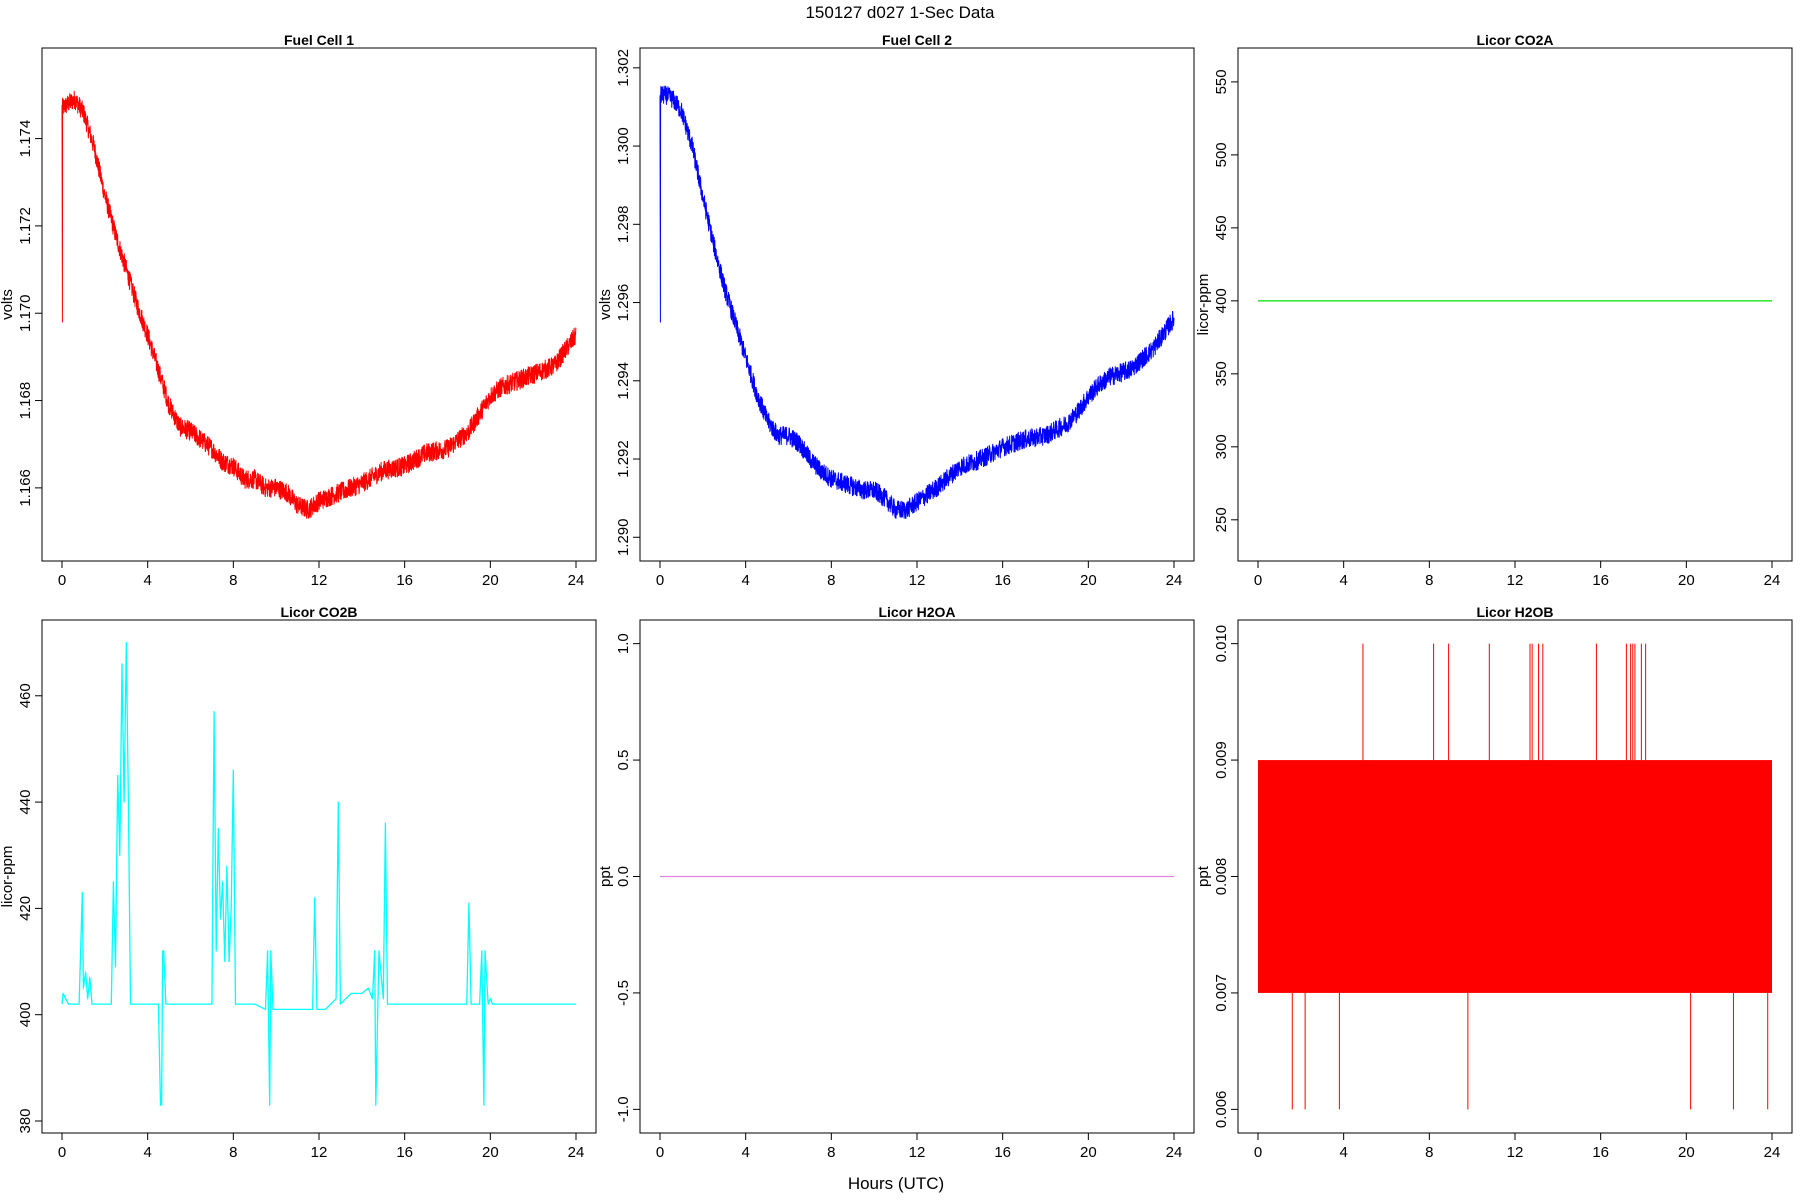 The height and width of the screenshot is (1200, 1800). I want to click on y-tick-label: 350, so click(1221, 373).